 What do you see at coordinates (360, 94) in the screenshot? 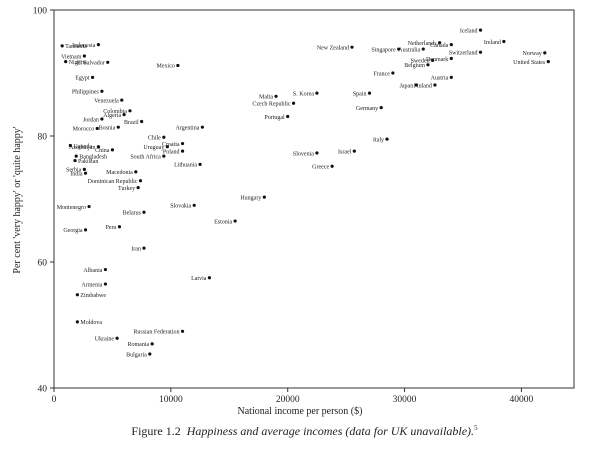
I see `data-point-label: Spain` at bounding box center [360, 94].